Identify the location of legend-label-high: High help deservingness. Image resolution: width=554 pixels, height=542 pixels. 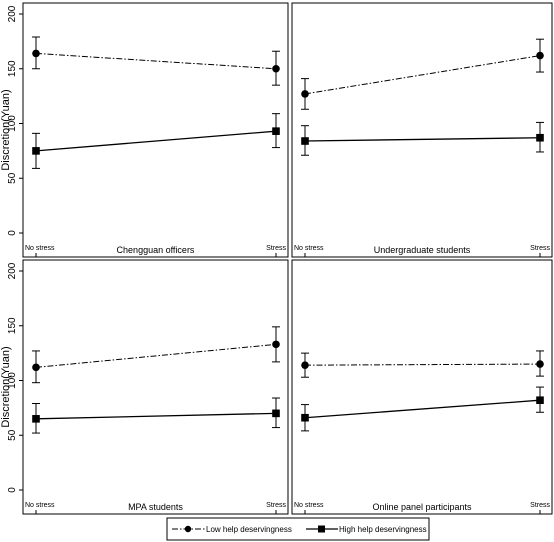
(383, 529).